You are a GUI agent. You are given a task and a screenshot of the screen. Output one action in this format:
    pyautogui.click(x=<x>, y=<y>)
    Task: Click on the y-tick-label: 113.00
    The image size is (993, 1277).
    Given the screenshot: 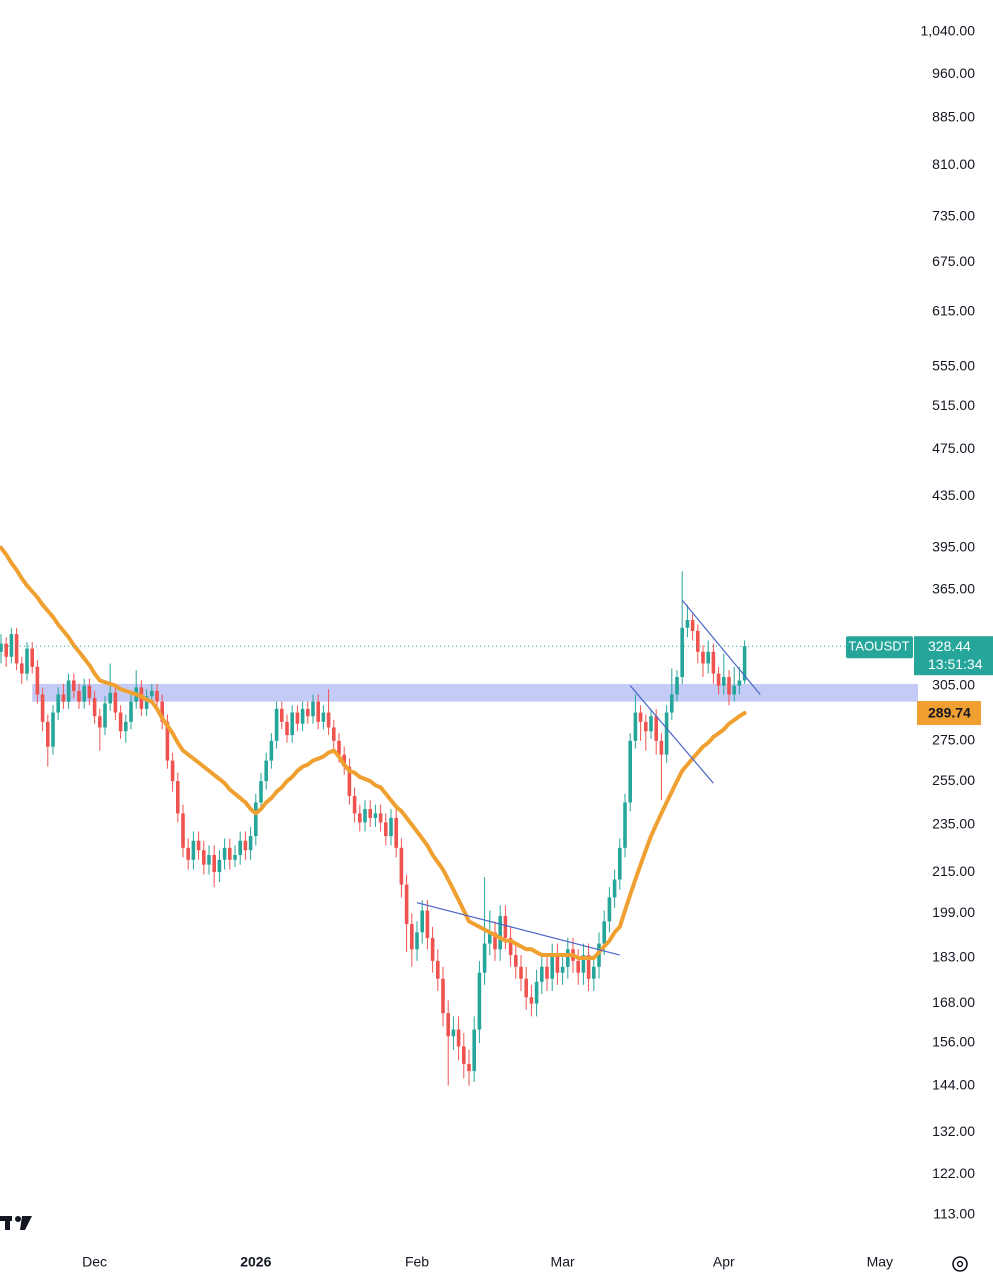 What is the action you would take?
    pyautogui.click(x=954, y=1214)
    